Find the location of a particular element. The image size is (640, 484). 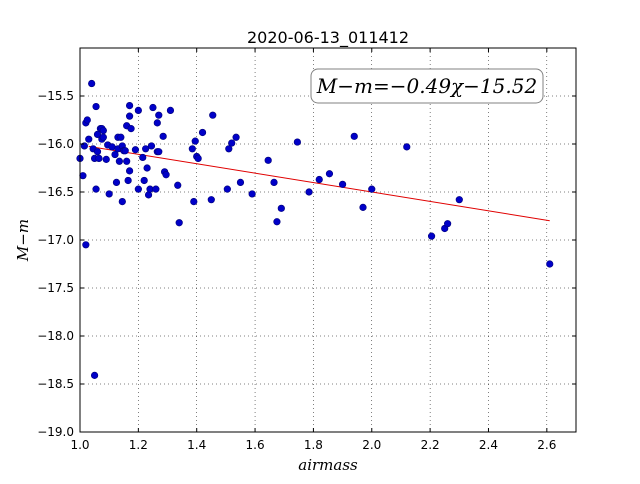

fit-equation: M−m=−0.49χ−15.52 is located at coordinates (426, 86).